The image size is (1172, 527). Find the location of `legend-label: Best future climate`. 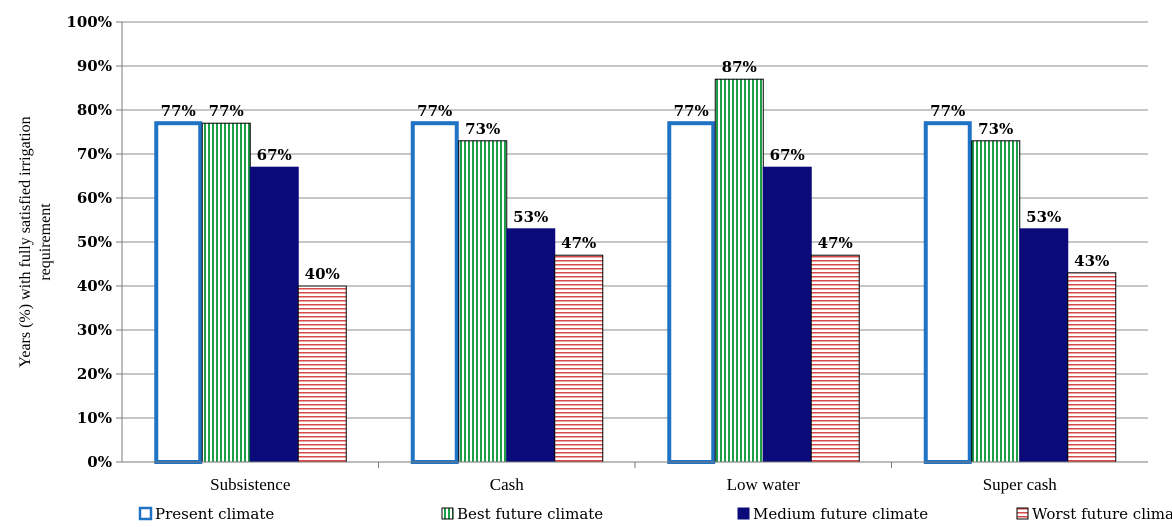

legend-label: Best future climate is located at coordinates (530, 514).